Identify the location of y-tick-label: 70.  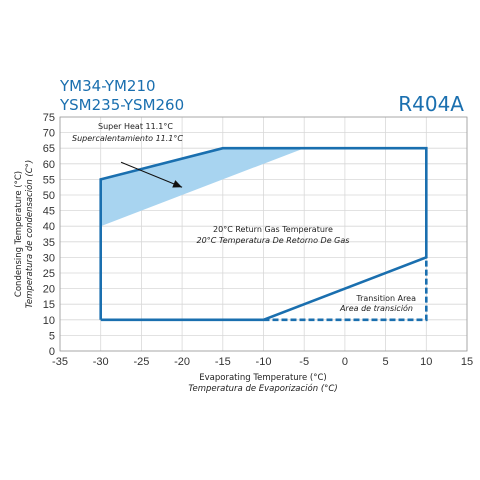
(49, 134).